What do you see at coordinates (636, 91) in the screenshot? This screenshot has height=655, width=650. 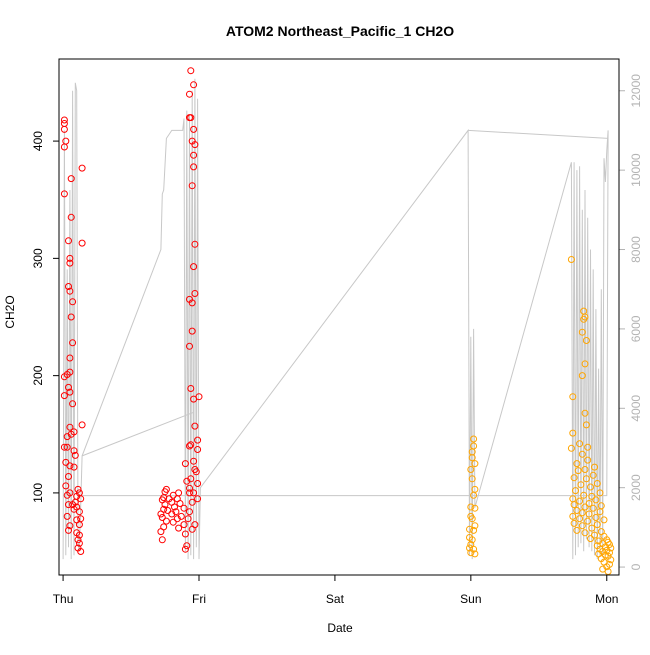 I see `right-tick-label: 12000` at bounding box center [636, 91].